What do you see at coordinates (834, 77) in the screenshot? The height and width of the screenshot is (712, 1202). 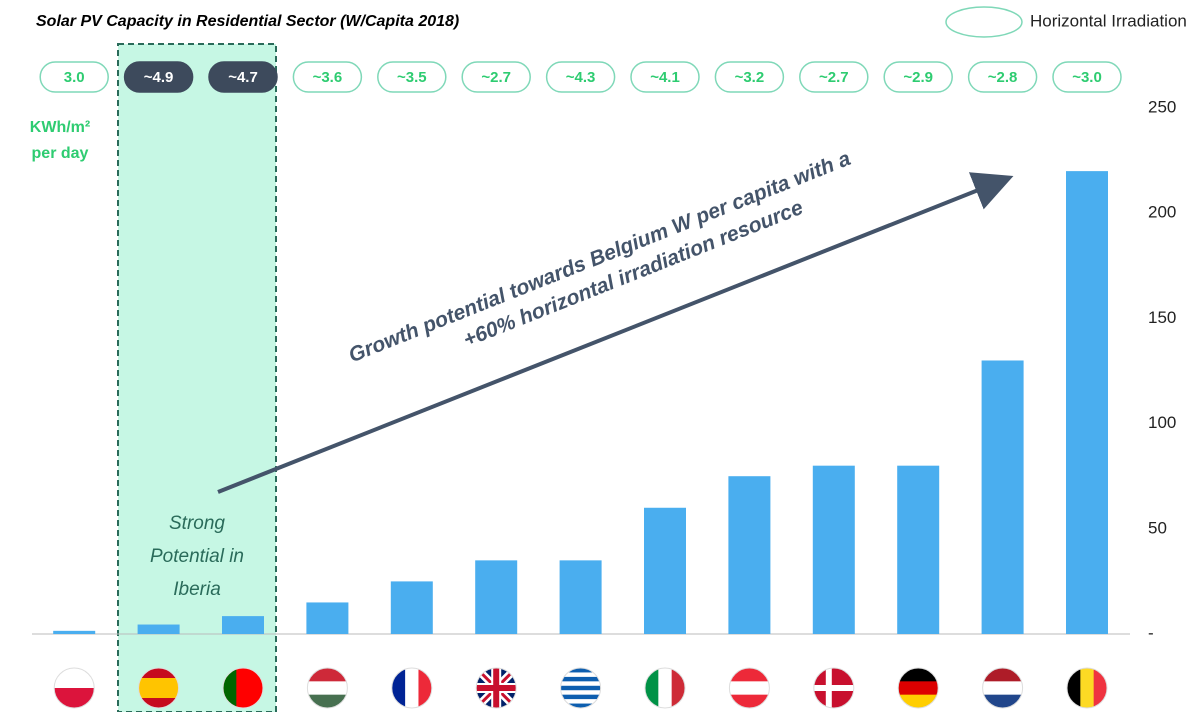 I see `irradiation-label: ~2.7` at bounding box center [834, 77].